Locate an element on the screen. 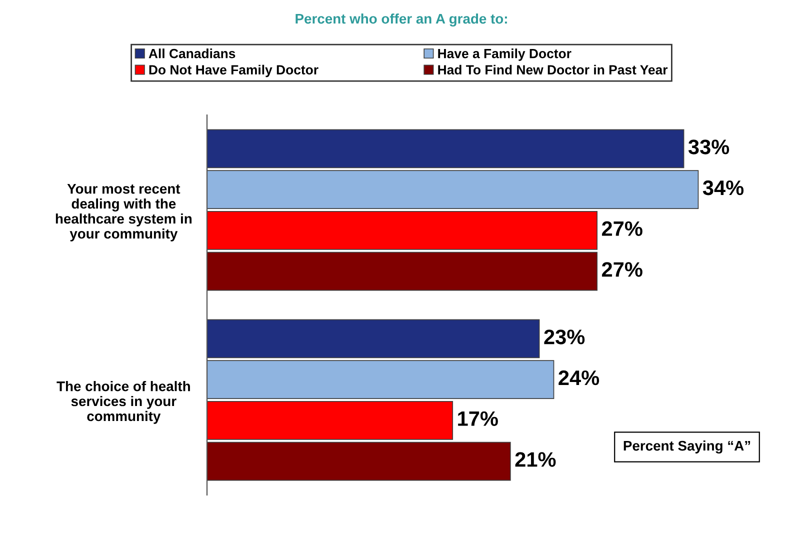 Image resolution: width=803 pixels, height=534 pixels. data-label: 34% is located at coordinates (723, 188).